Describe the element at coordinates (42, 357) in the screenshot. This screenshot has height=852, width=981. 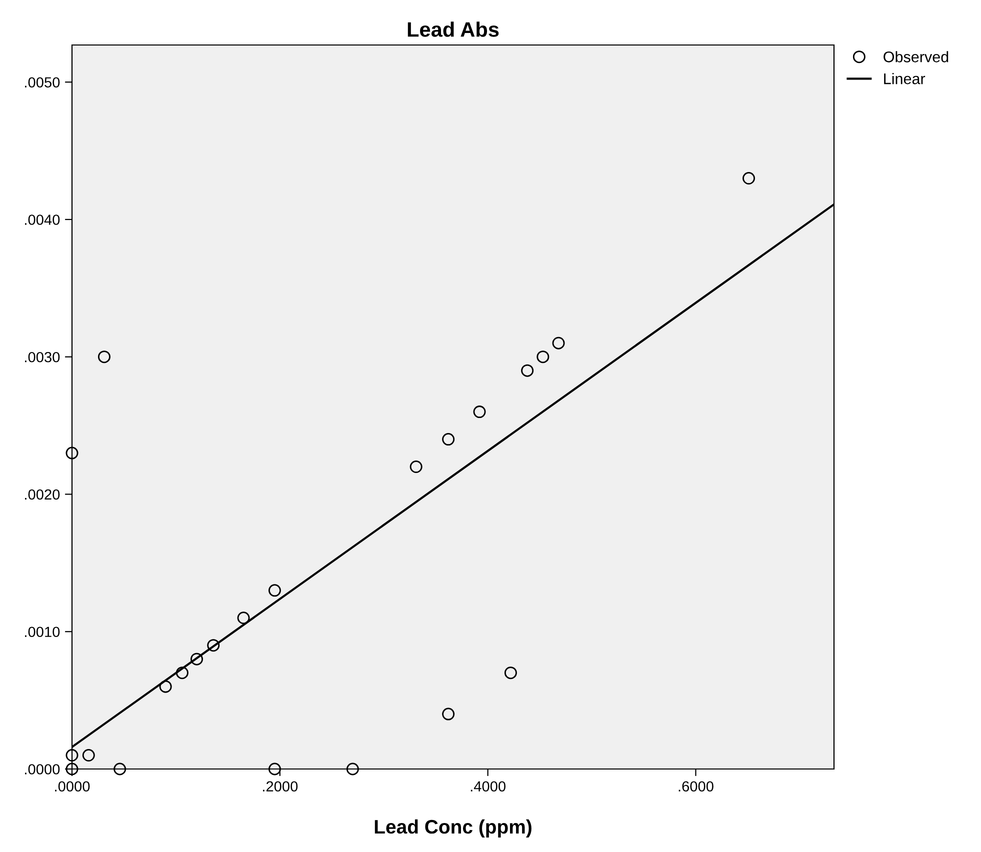
I see `y-tick-label: .0030` at that location.